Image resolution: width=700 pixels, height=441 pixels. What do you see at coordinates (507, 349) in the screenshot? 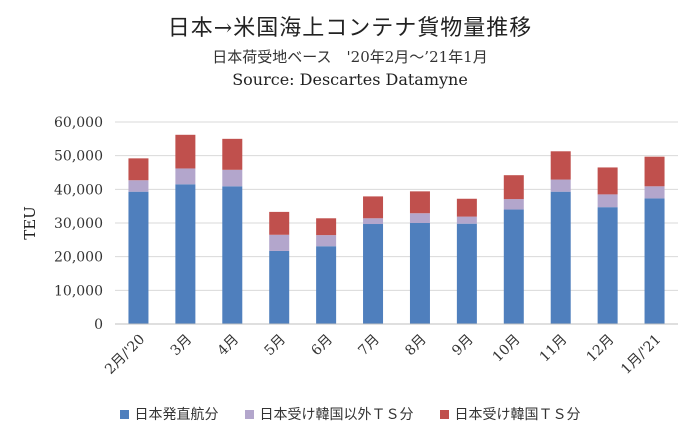
I see `x-tick-label: 10月` at bounding box center [507, 349].